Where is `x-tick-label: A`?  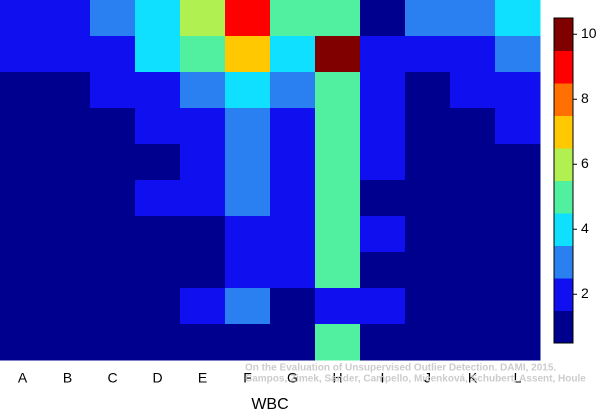 x-tick-label: A is located at coordinates (23, 378).